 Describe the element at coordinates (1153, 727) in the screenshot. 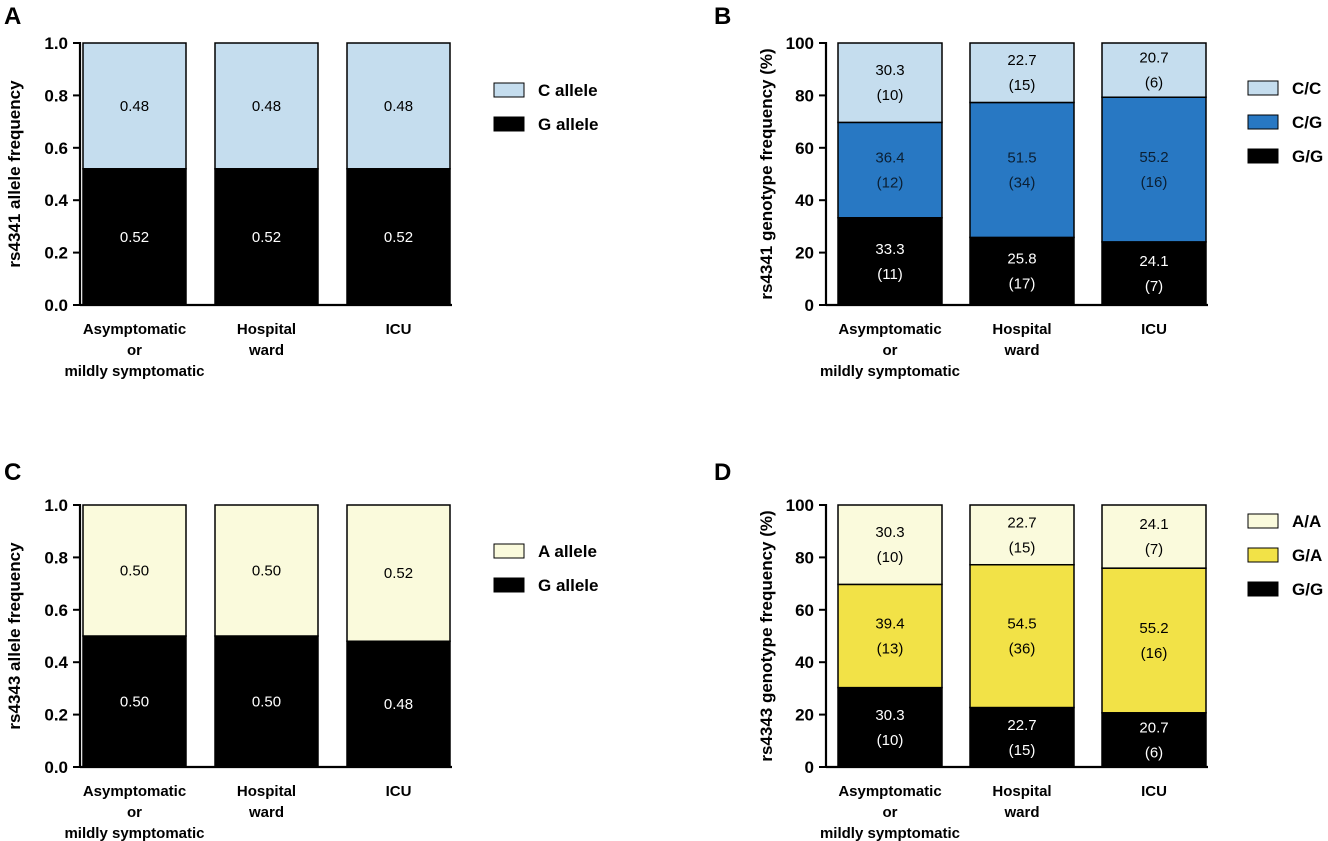

I see `data-label: 20.7` at that location.